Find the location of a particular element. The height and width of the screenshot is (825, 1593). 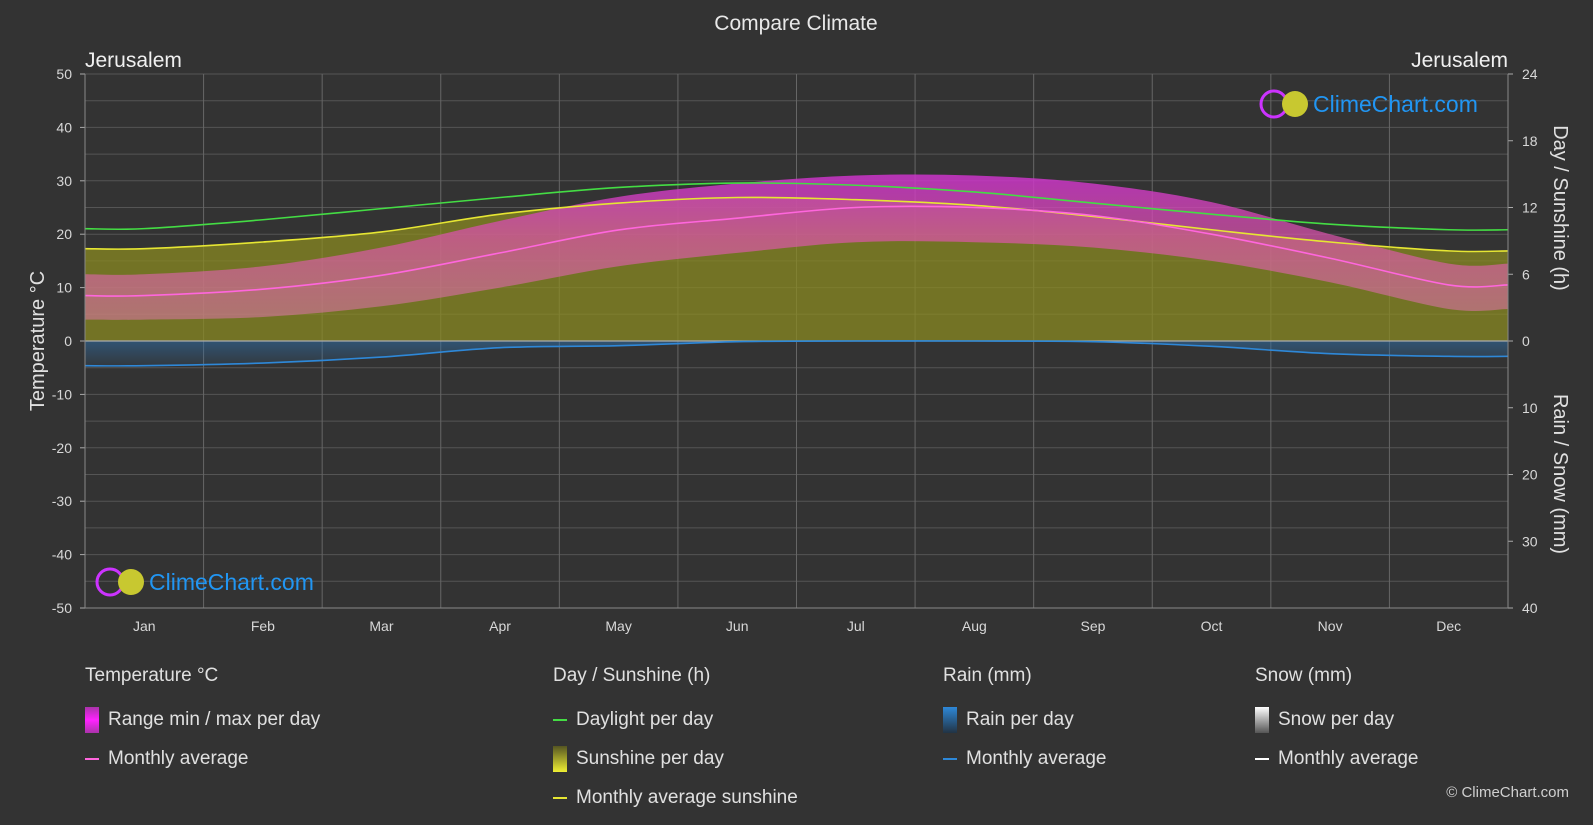

y-left-tick-label: 30 is located at coordinates (64, 181).